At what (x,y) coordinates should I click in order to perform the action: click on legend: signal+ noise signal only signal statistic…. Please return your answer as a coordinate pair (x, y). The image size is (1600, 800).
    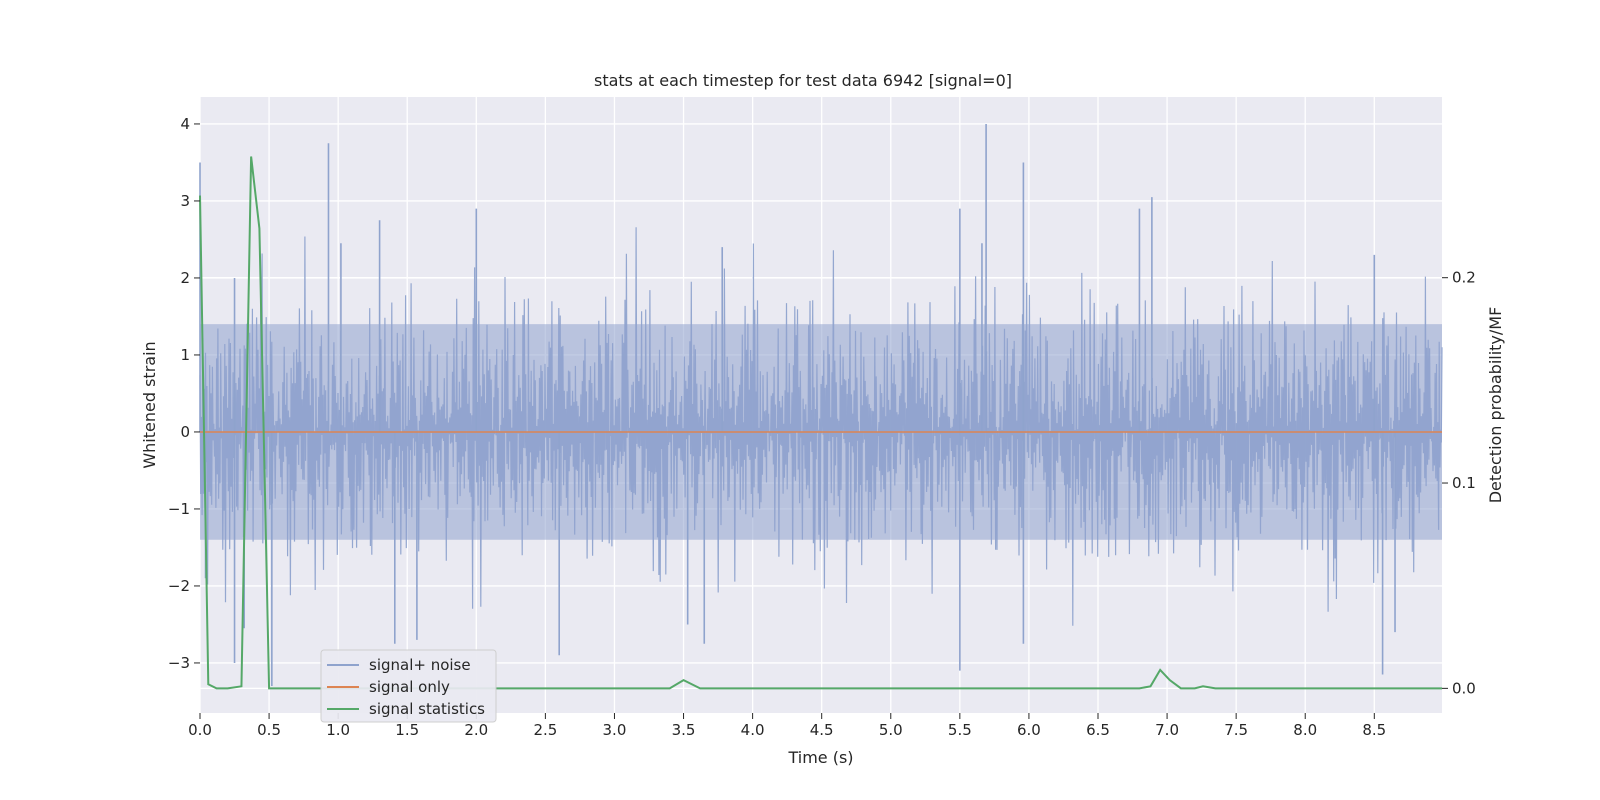
    Looking at the image, I should click on (408, 686).